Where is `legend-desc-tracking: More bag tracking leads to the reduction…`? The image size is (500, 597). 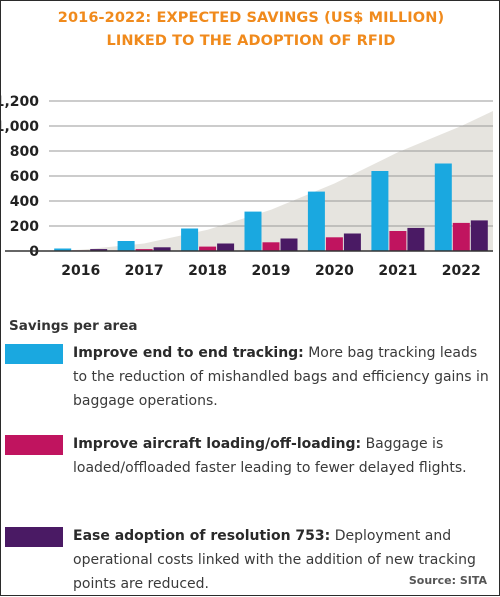
legend-desc-tracking: More bag tracking leads to the reduction… is located at coordinates (281, 377).